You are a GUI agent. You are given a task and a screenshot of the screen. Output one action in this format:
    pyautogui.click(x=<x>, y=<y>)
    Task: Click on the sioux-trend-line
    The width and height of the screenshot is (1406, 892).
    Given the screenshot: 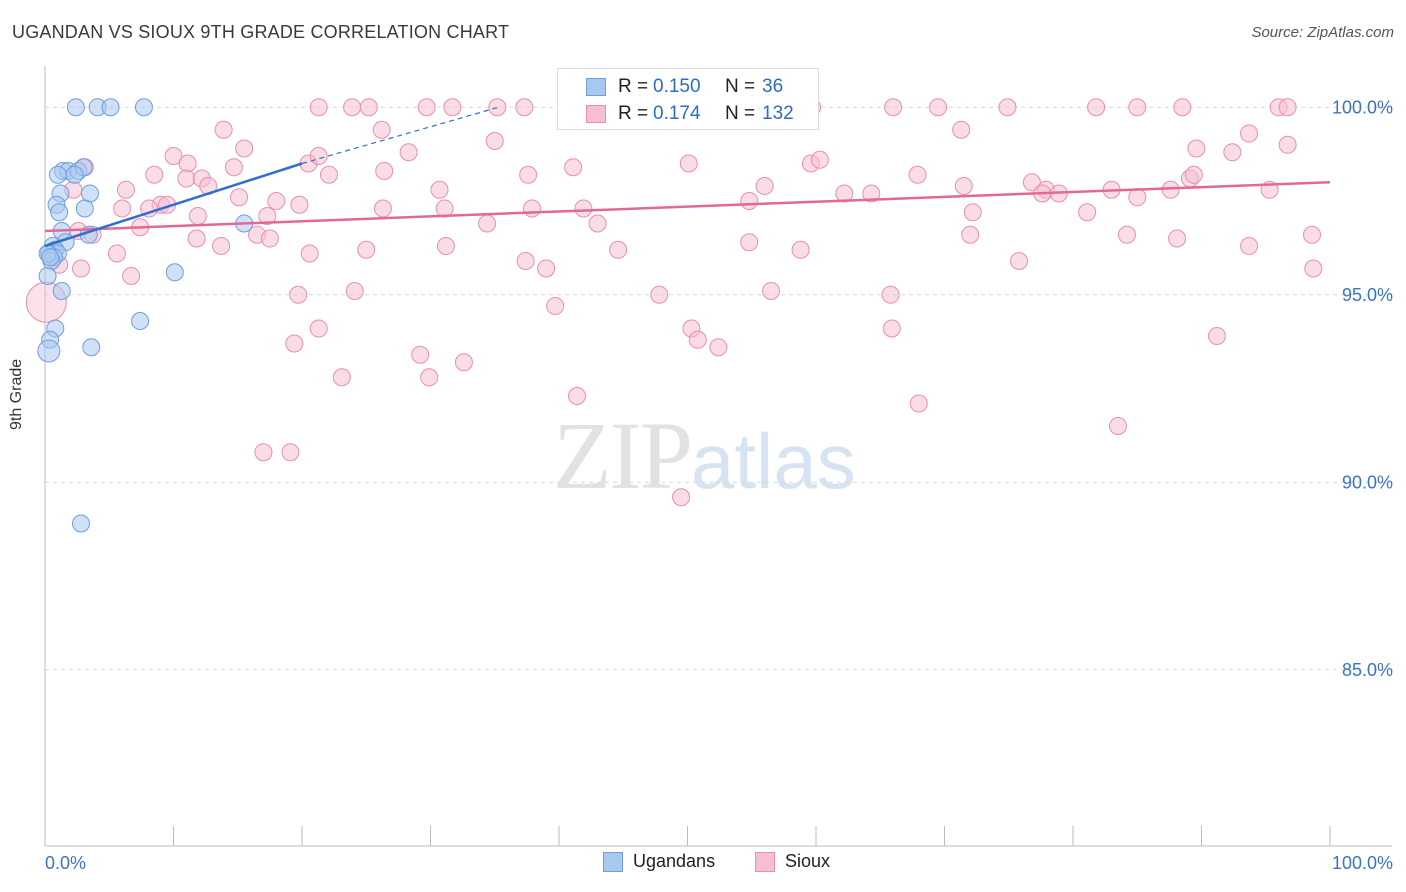 What is the action you would take?
    pyautogui.click(x=687, y=207)
    